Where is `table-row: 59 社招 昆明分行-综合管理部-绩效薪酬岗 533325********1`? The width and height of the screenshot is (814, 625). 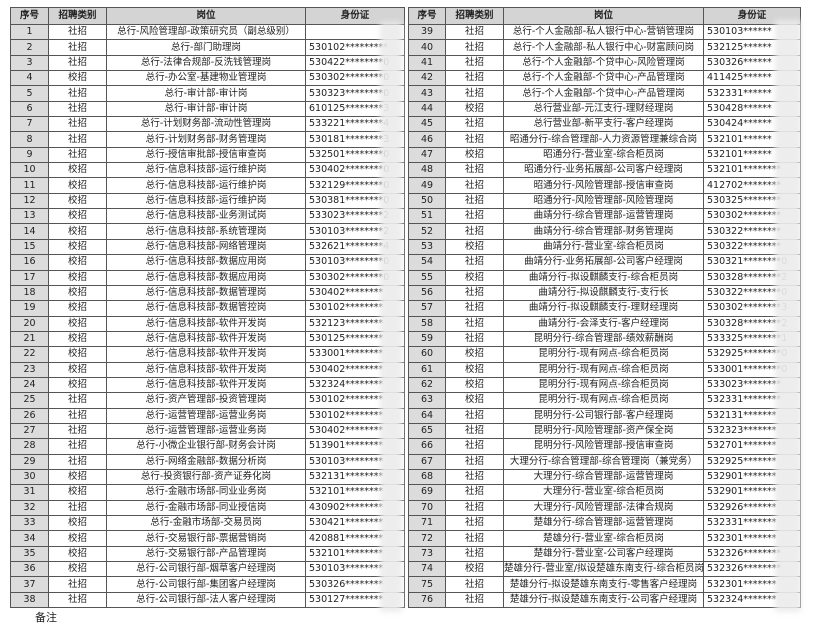 table-row: 59 社招 昆明分行-综合管理部-绩效薪酬岗 533325********1 is located at coordinates (604, 339).